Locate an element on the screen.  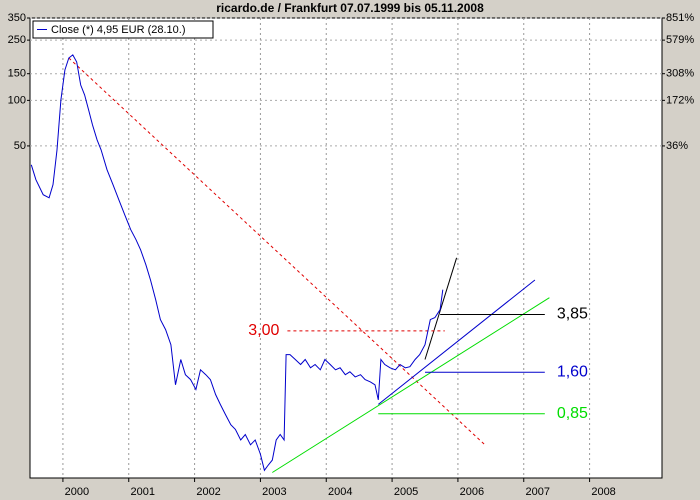
legend-label: Close (*) 4,95 EUR (28.10.) is located at coordinates (118, 30).